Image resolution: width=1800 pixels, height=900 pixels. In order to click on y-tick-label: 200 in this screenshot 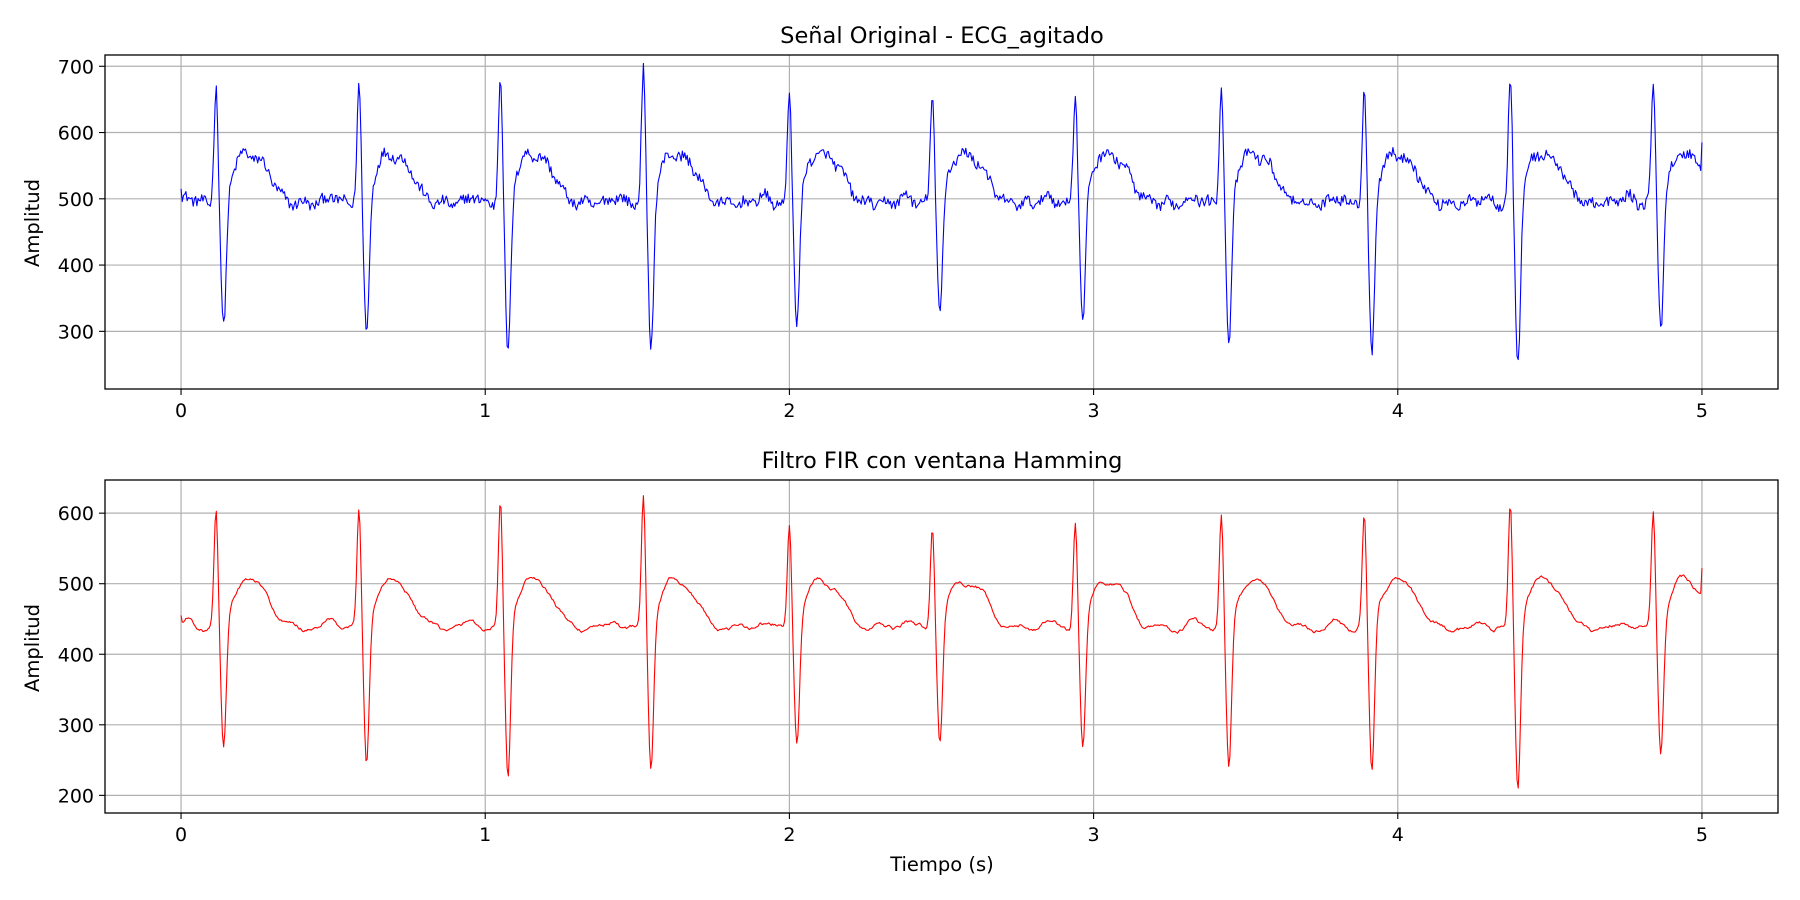, I will do `click(76, 796)`.